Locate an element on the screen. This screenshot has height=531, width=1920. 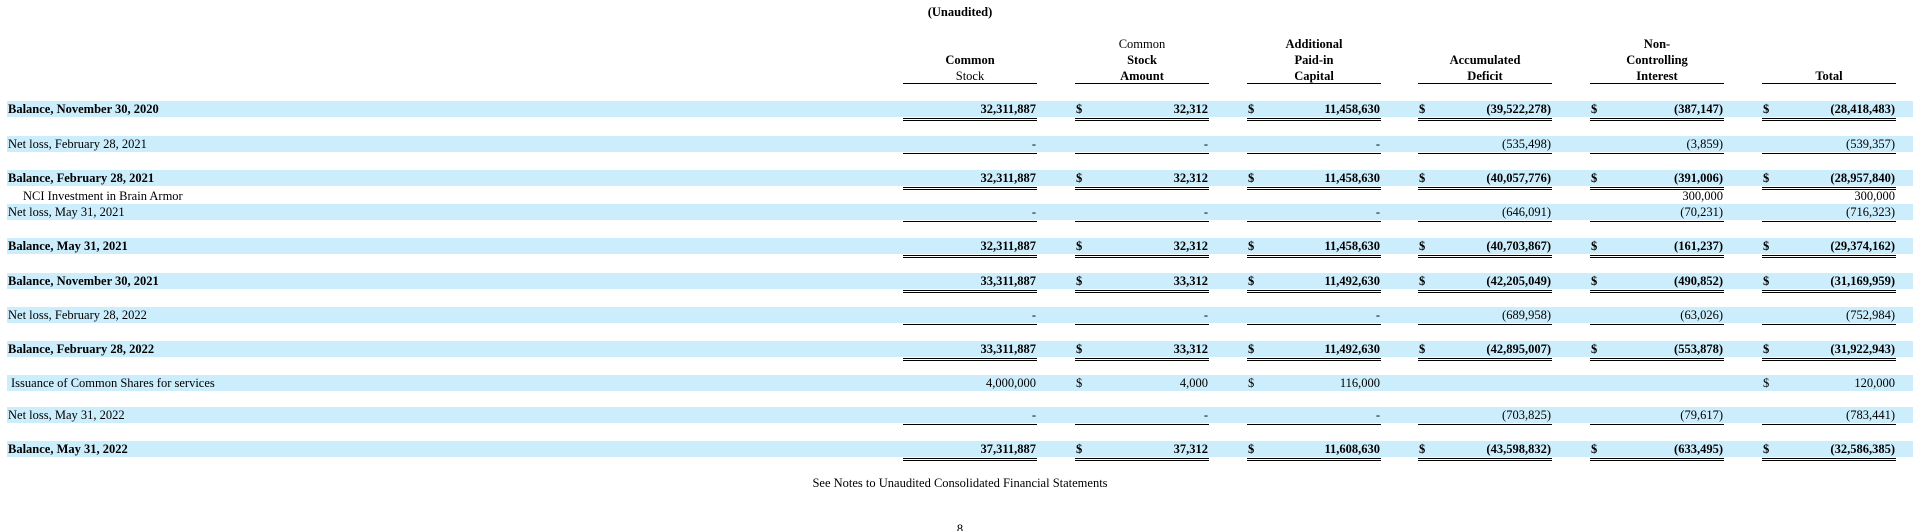
cell-value: (40,703,867) is located at coordinates (1518, 246).